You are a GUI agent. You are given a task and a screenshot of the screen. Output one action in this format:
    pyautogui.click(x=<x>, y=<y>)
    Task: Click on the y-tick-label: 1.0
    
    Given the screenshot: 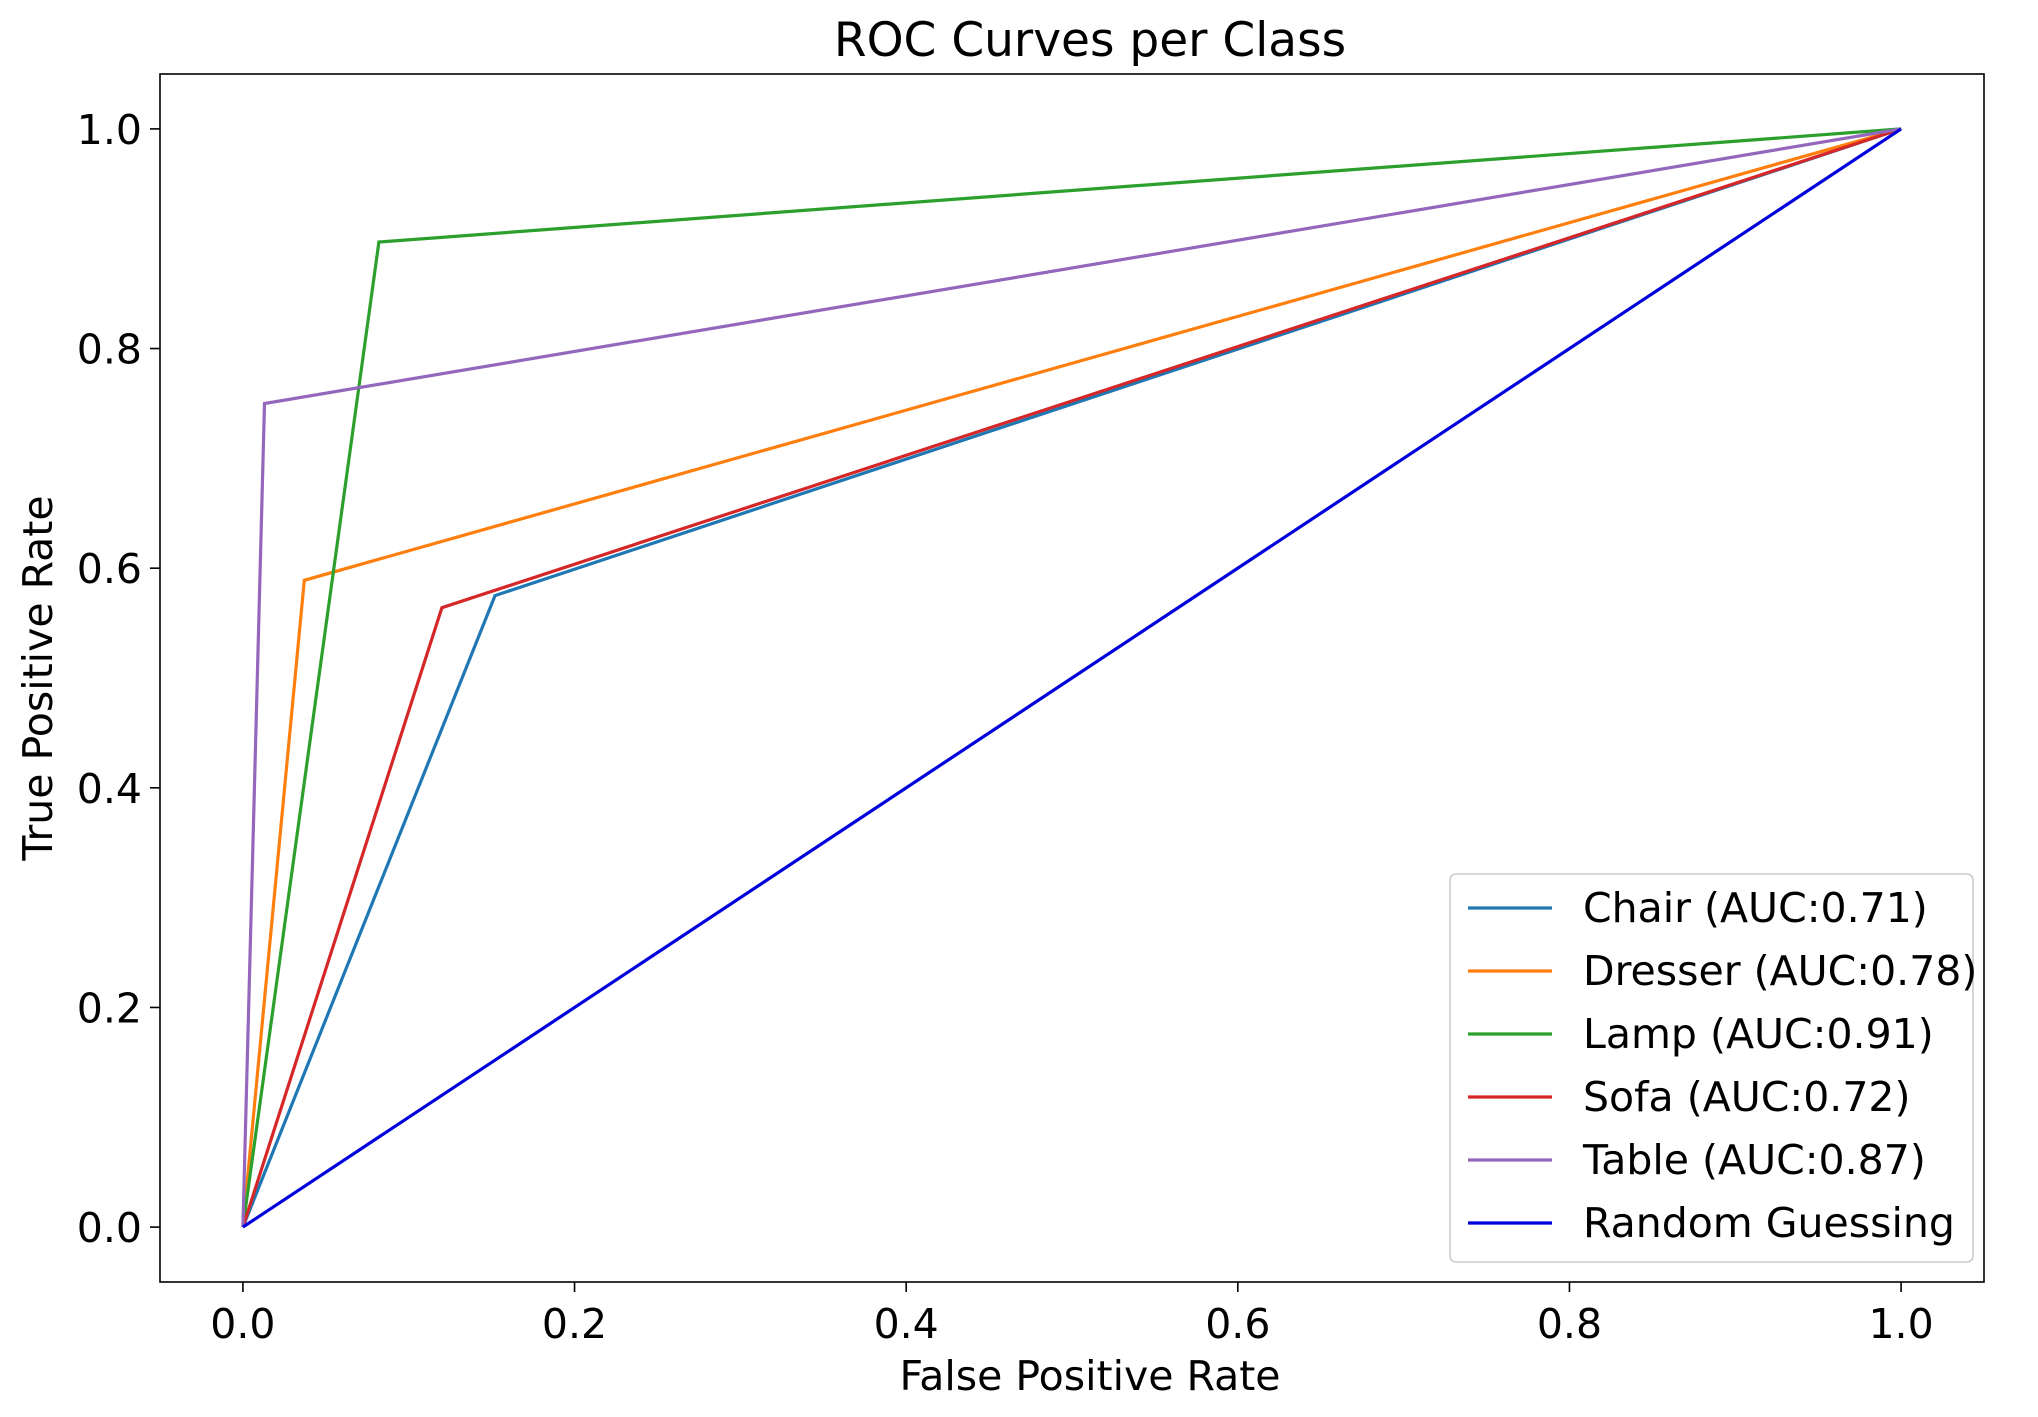 What is the action you would take?
    pyautogui.click(x=109, y=130)
    